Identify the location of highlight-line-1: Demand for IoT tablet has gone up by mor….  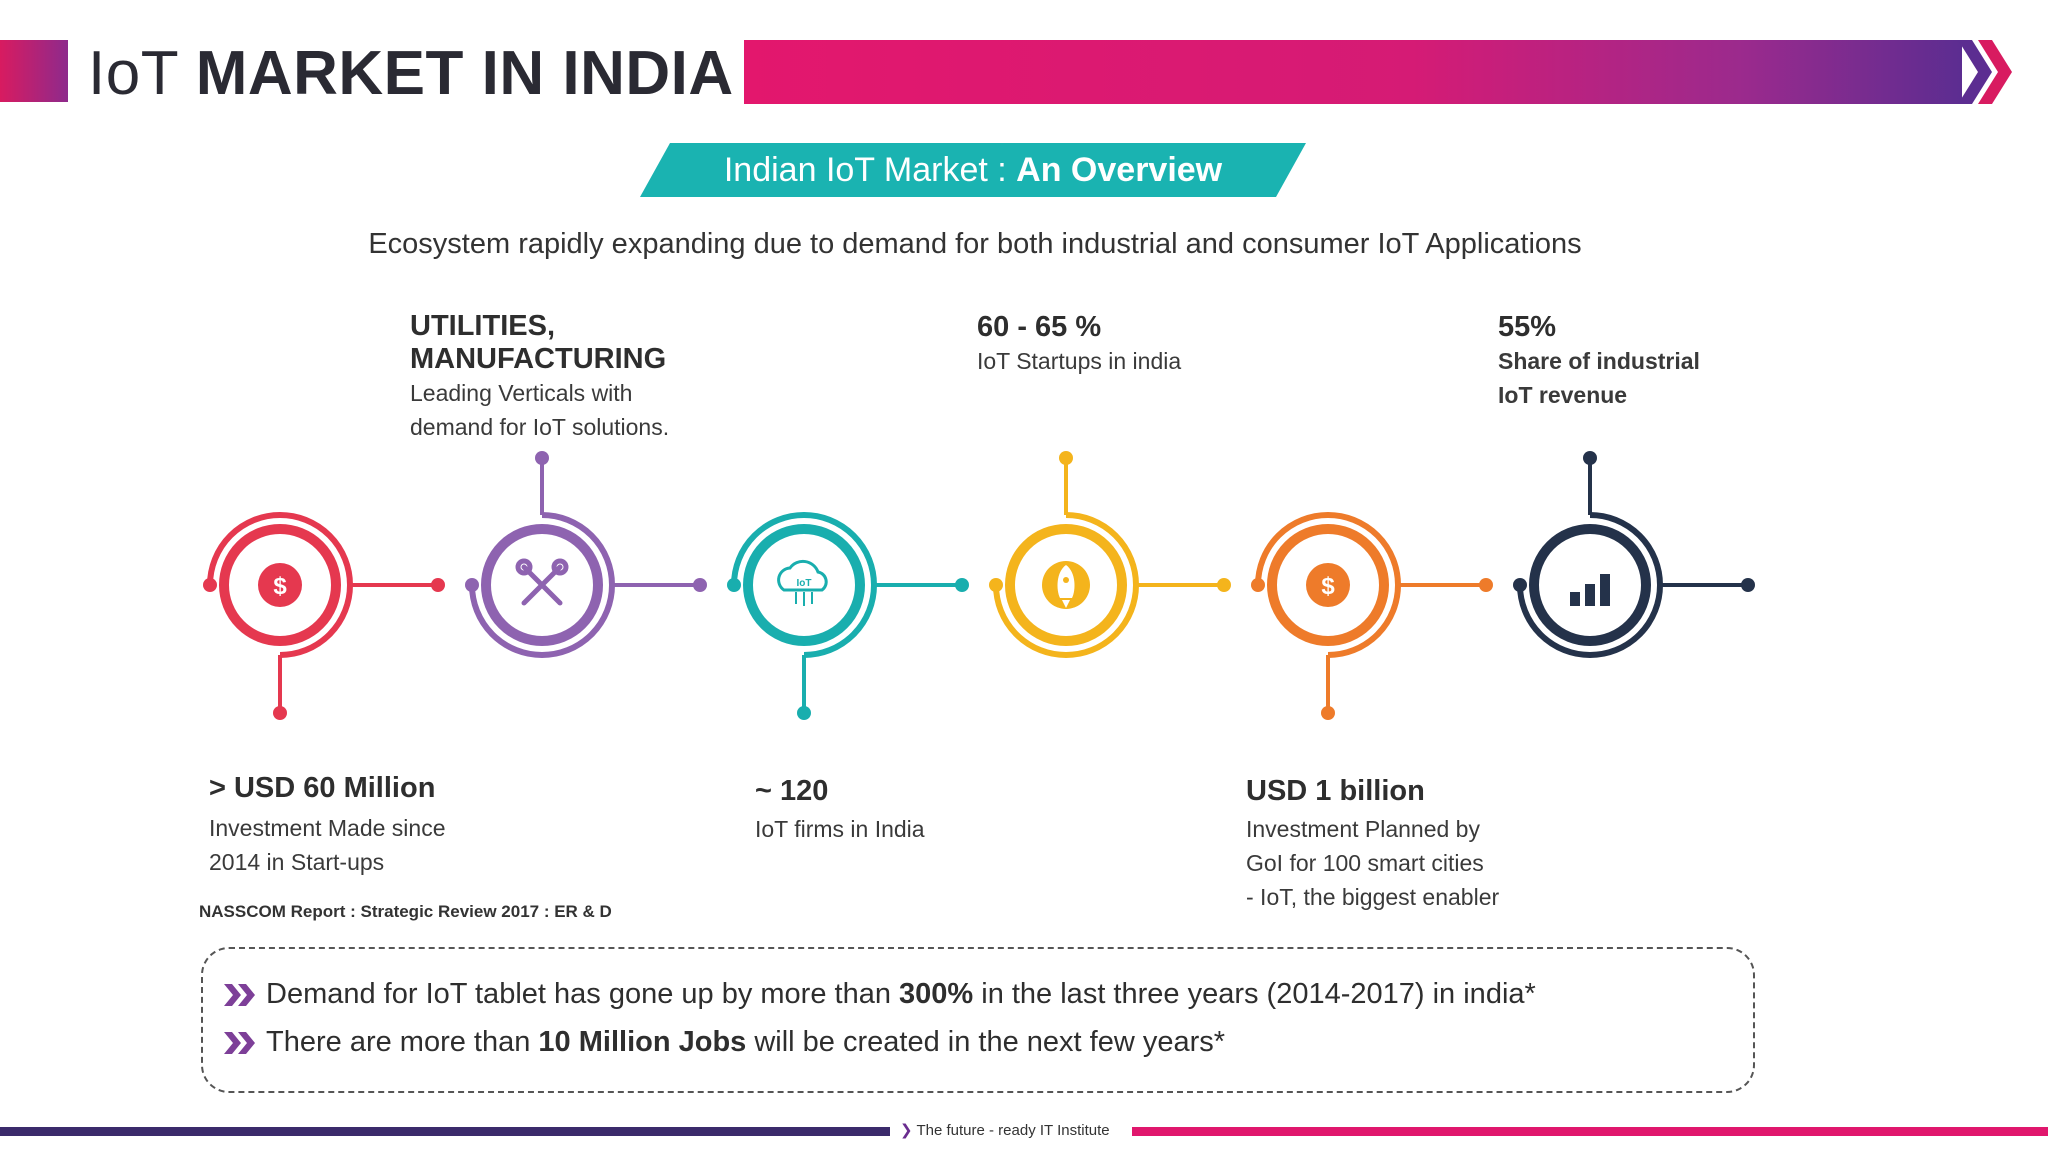
(880, 994).